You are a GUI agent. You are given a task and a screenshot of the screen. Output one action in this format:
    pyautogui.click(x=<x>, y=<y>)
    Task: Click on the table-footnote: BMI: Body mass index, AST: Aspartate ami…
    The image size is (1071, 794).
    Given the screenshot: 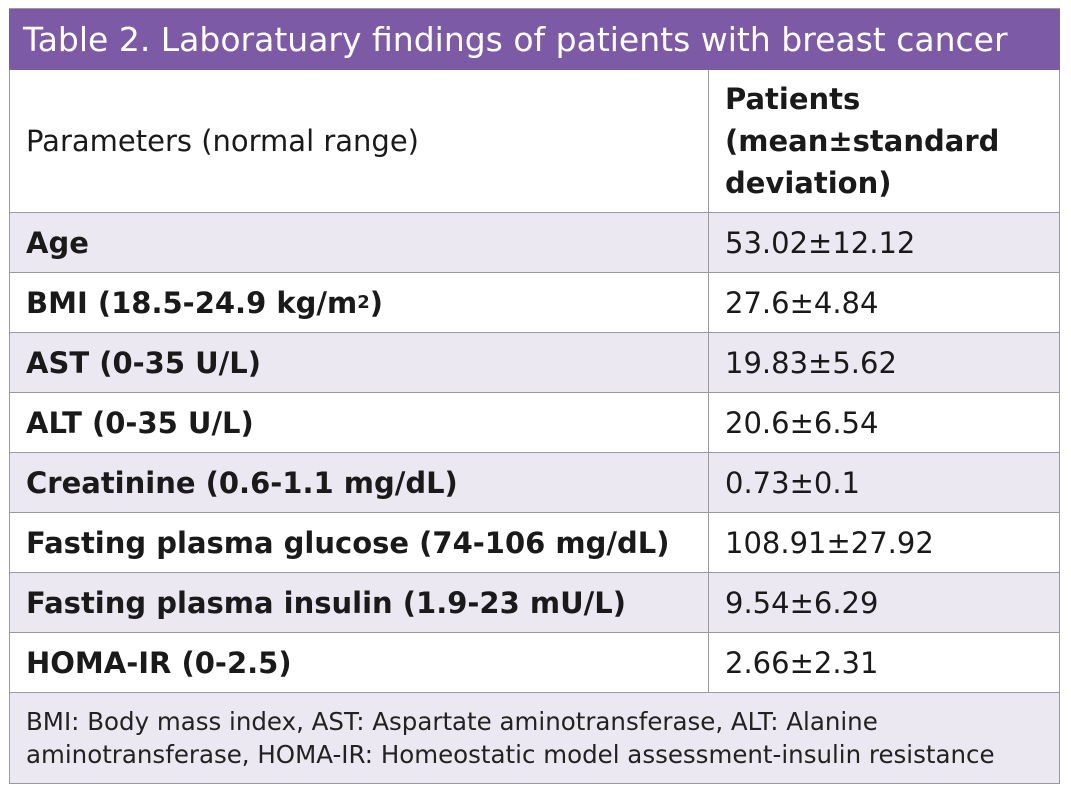 What is the action you would take?
    pyautogui.click(x=534, y=738)
    